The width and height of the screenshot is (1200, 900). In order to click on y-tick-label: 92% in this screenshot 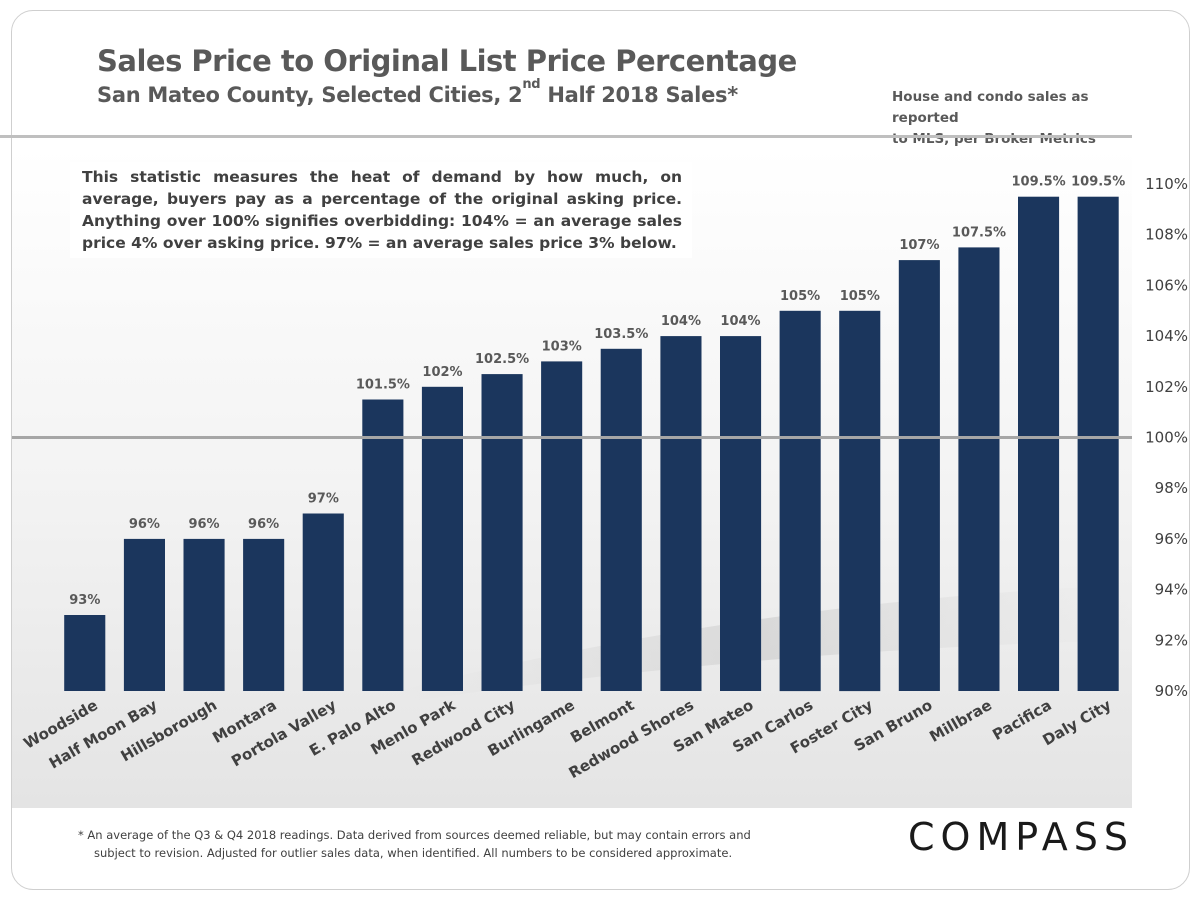, I will do `click(1171, 640)`.